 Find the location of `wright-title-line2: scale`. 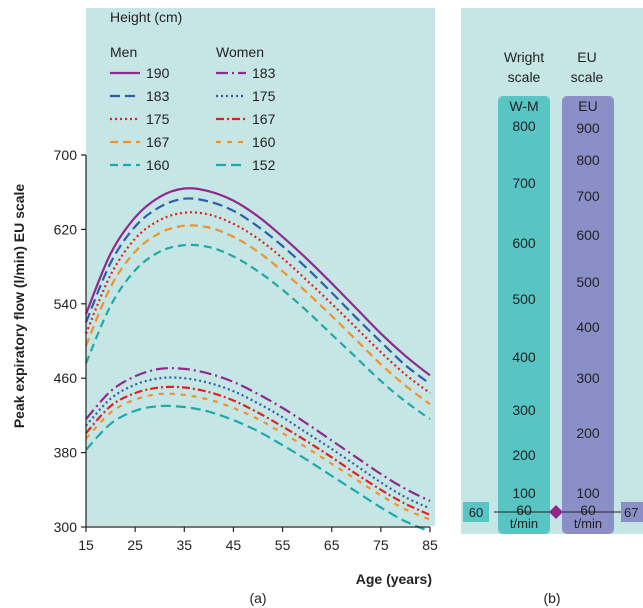

wright-title-line2: scale is located at coordinates (524, 77).